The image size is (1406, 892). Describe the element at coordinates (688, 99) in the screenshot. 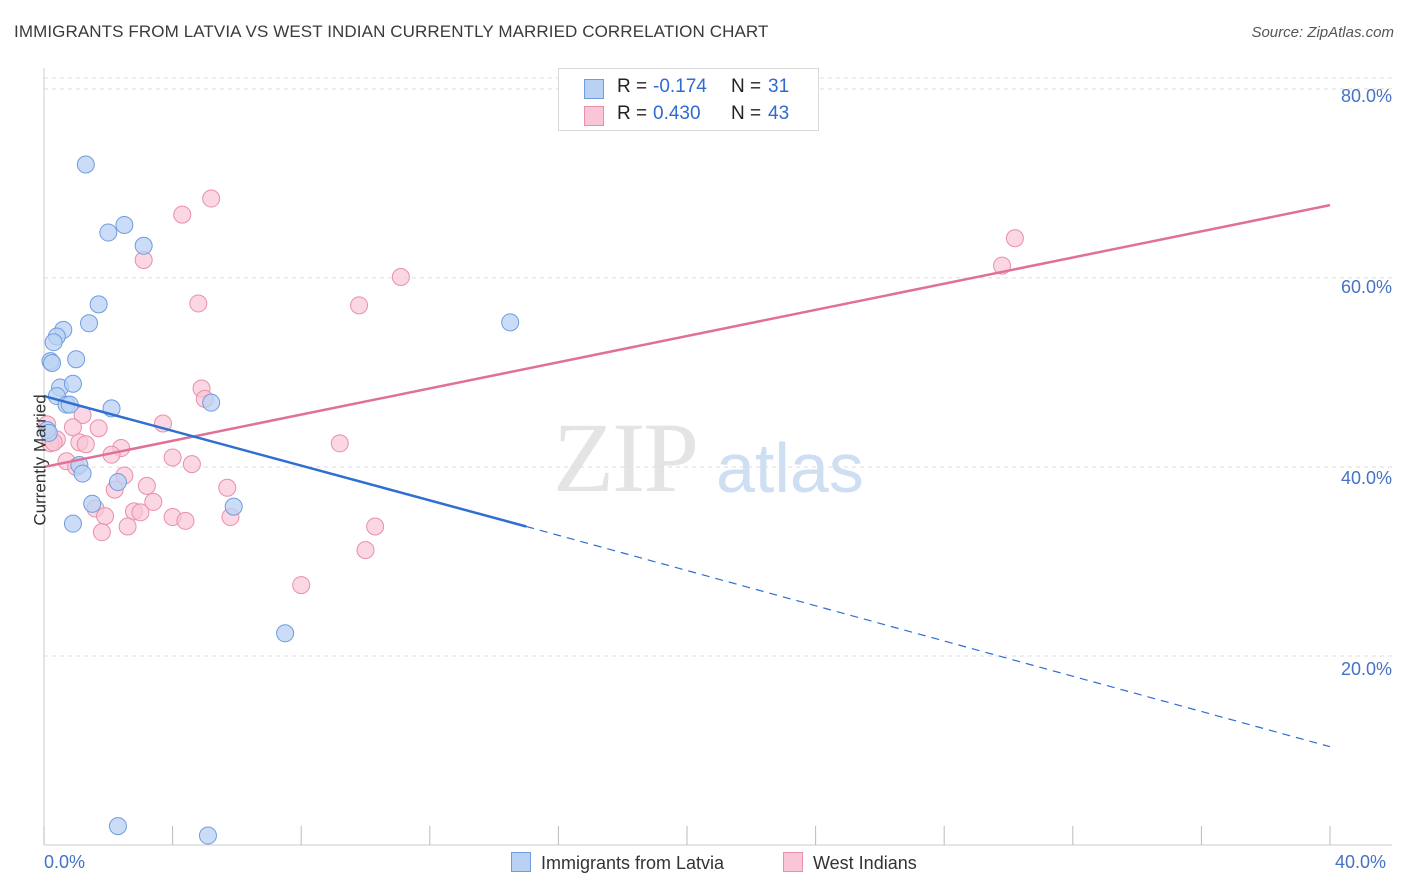

I see `stats-legend: R = -0.174 N = 31 R = 0.430 N = 43` at that location.